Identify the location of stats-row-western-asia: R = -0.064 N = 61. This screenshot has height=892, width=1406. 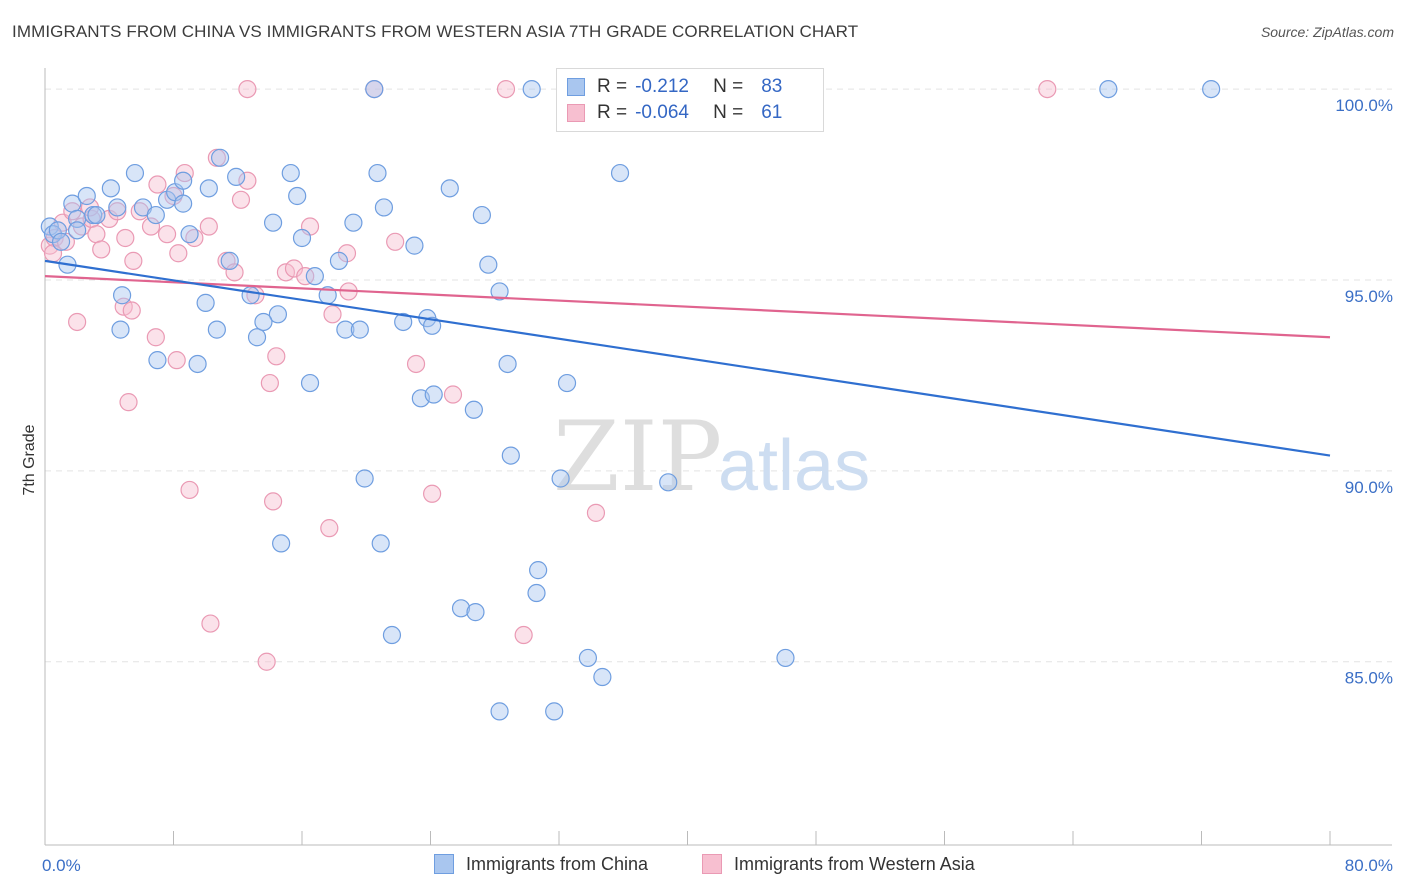
(674, 113).